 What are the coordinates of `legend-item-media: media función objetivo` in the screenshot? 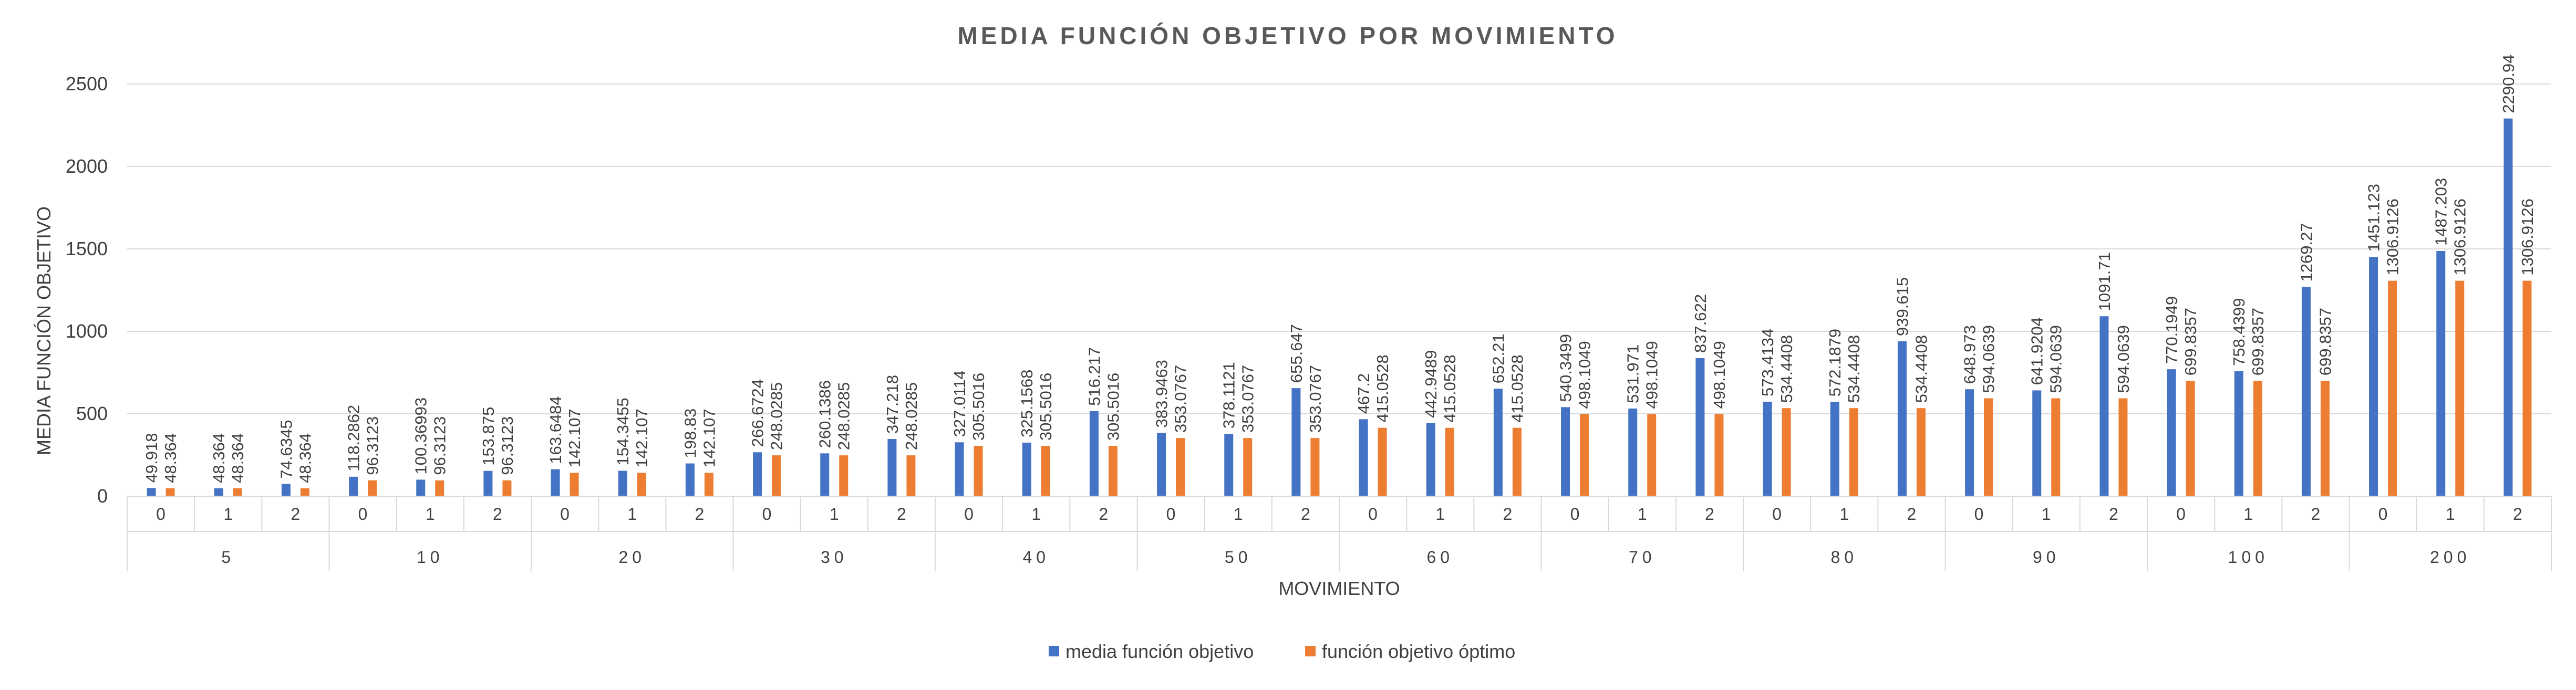 It's located at (1151, 652).